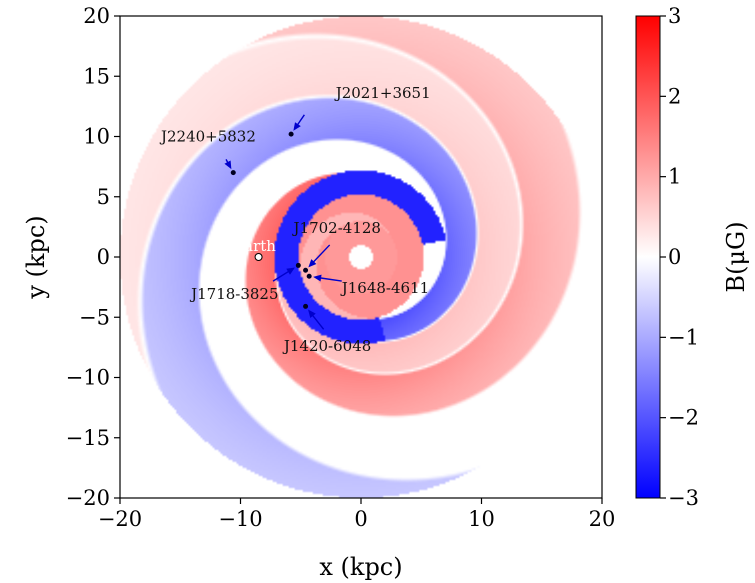  What do you see at coordinates (207, 136) in the screenshot?
I see `pulsar-label: J2240+5832` at bounding box center [207, 136].